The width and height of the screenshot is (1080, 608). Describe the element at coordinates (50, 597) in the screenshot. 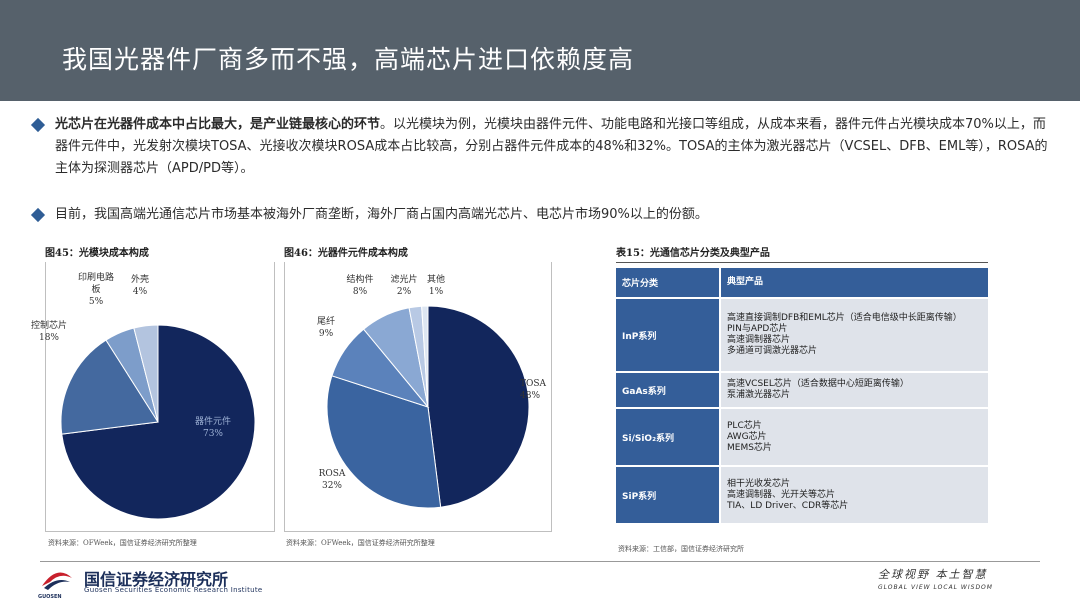

I see `logo-subtext: GUOSEN` at that location.